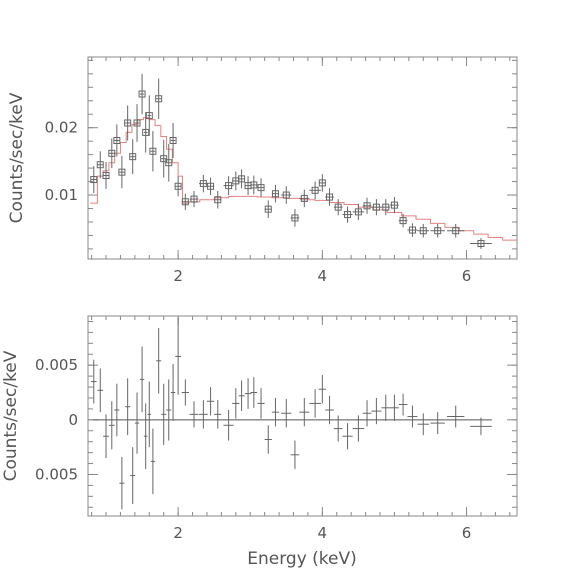 Image resolution: width=574 pixels, height=574 pixels. What do you see at coordinates (73, 420) in the screenshot?
I see `residuals-y-tick-label: 0` at bounding box center [73, 420].